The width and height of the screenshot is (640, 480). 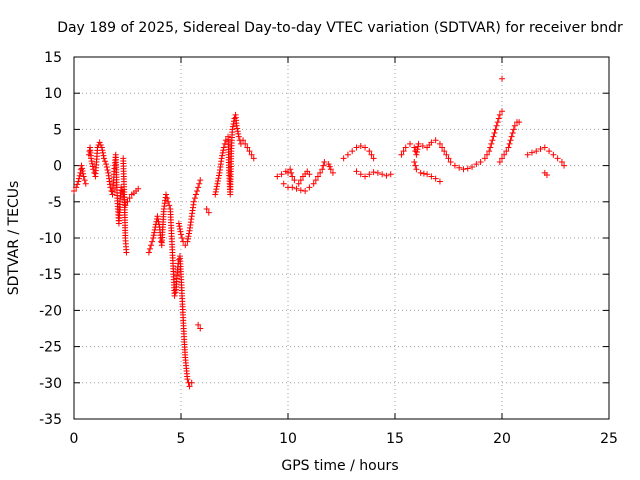 I want to click on y-tick-label: -10, so click(x=50, y=239).